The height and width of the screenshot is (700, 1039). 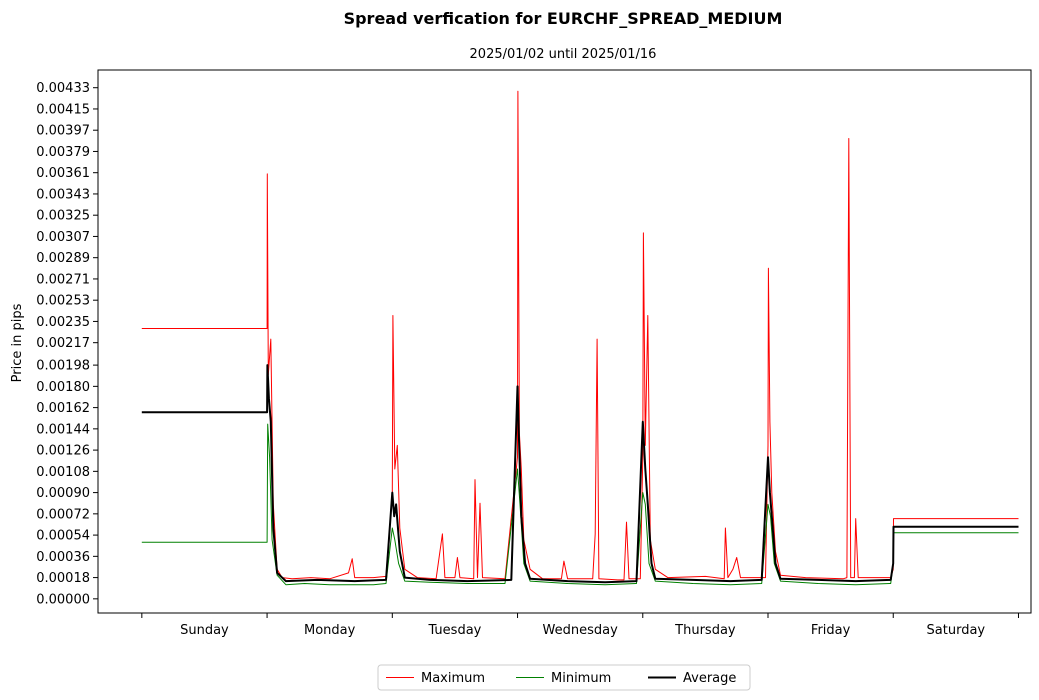 I want to click on legend: Maximum Minimum Average, so click(x=564, y=677).